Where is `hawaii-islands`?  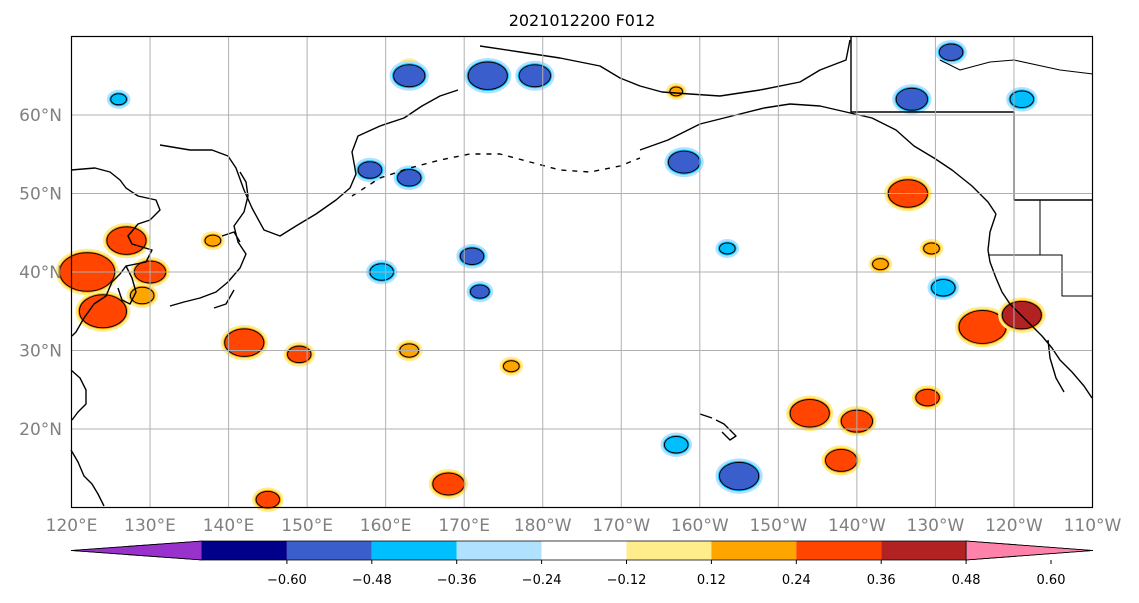
hawaii-islands is located at coordinates (718, 427).